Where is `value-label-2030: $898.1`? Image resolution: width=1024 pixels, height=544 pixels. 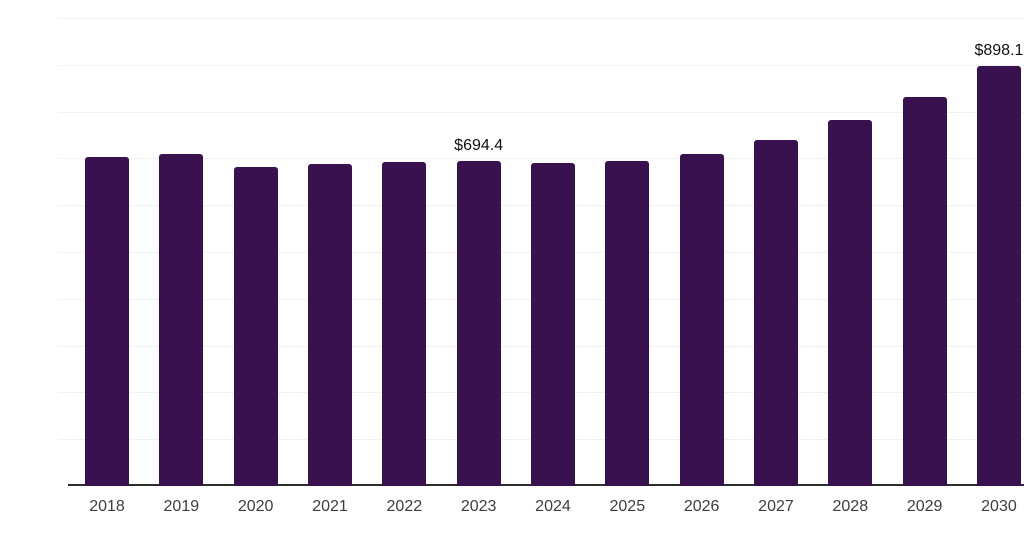 value-label-2030: $898.1 is located at coordinates (999, 50).